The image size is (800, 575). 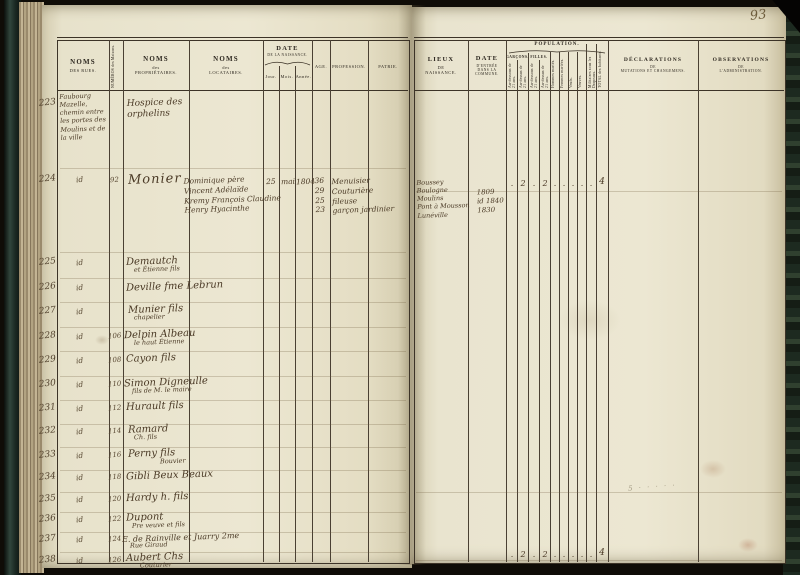 What do you see at coordinates (232, 90) in the screenshot?
I see `left-header-bottom-rule` at bounding box center [232, 90].